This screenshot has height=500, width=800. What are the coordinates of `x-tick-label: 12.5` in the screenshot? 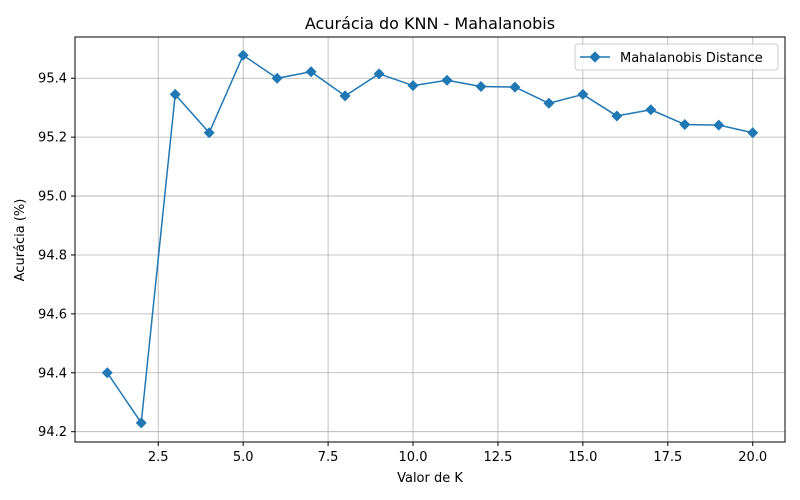 It's located at (497, 457).